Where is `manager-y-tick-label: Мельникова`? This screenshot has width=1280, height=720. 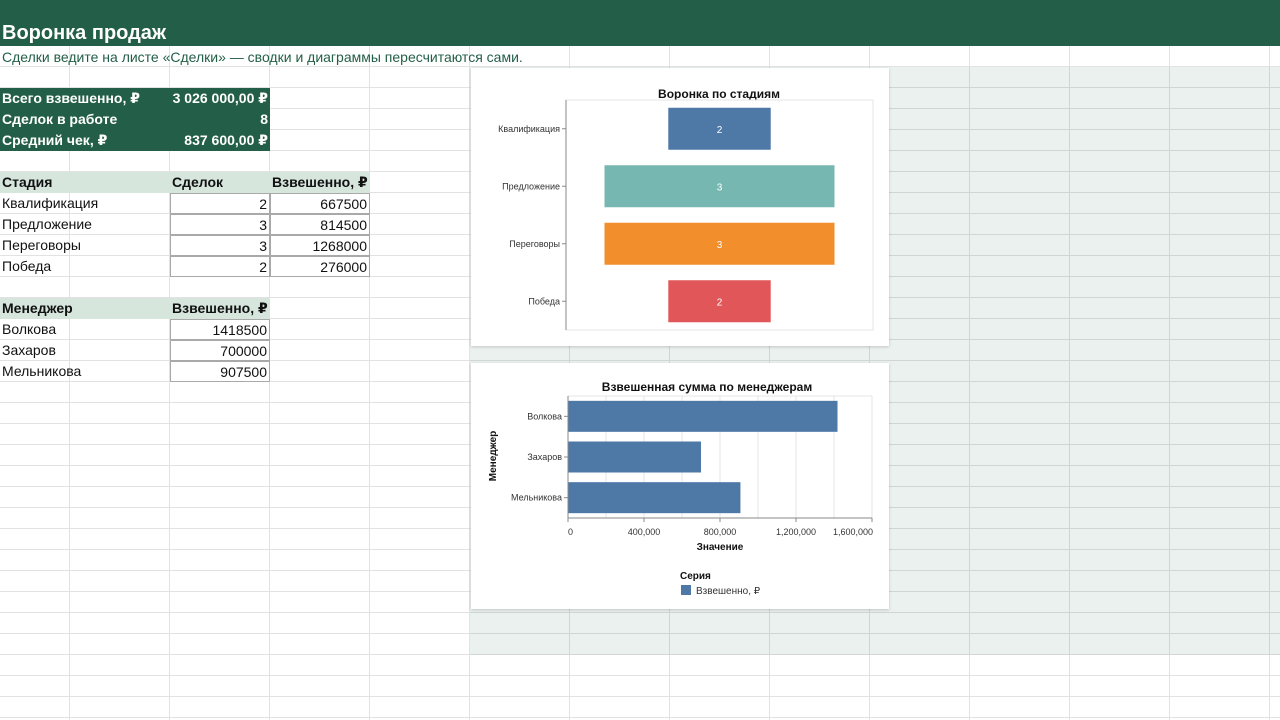
manager-y-tick-label: Мельникова is located at coordinates (536, 498).